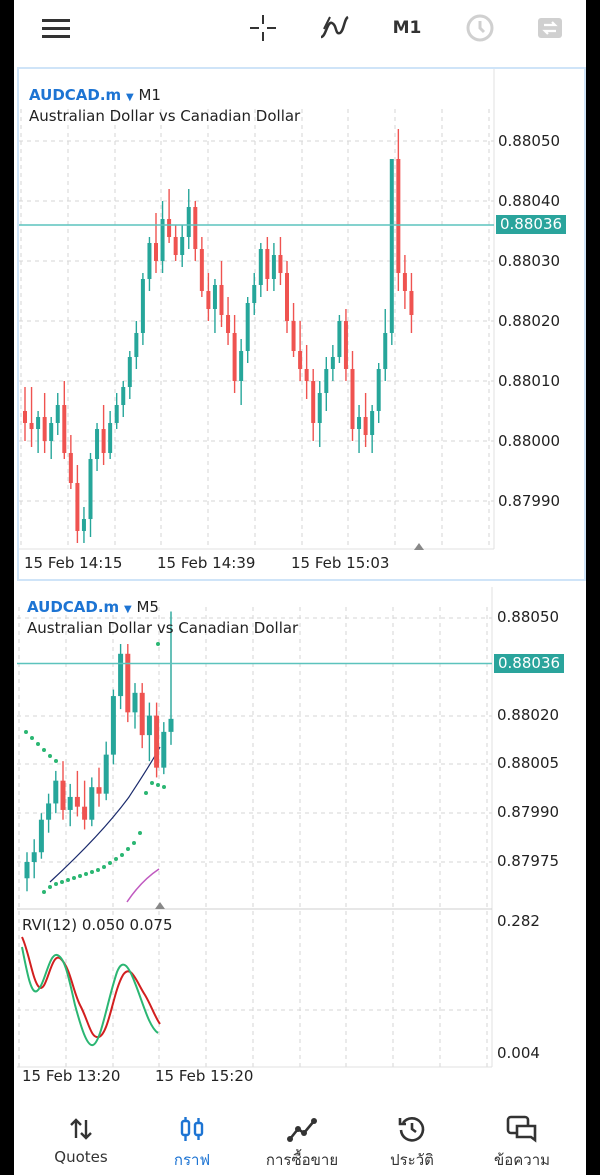  What do you see at coordinates (340, 563) in the screenshot?
I see `time-label: 15 Feb 15:03` at bounding box center [340, 563].